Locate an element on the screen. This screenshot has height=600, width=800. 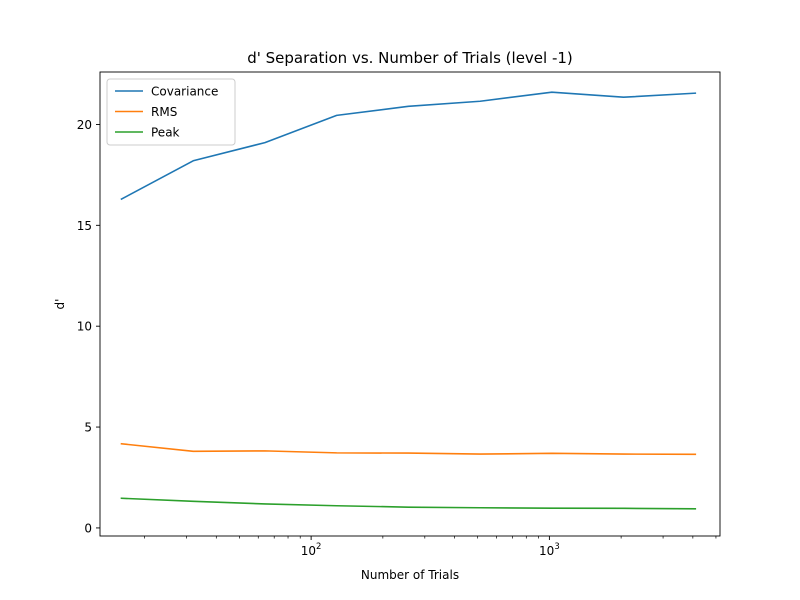
y-tick-label: 15 is located at coordinates (84, 226).